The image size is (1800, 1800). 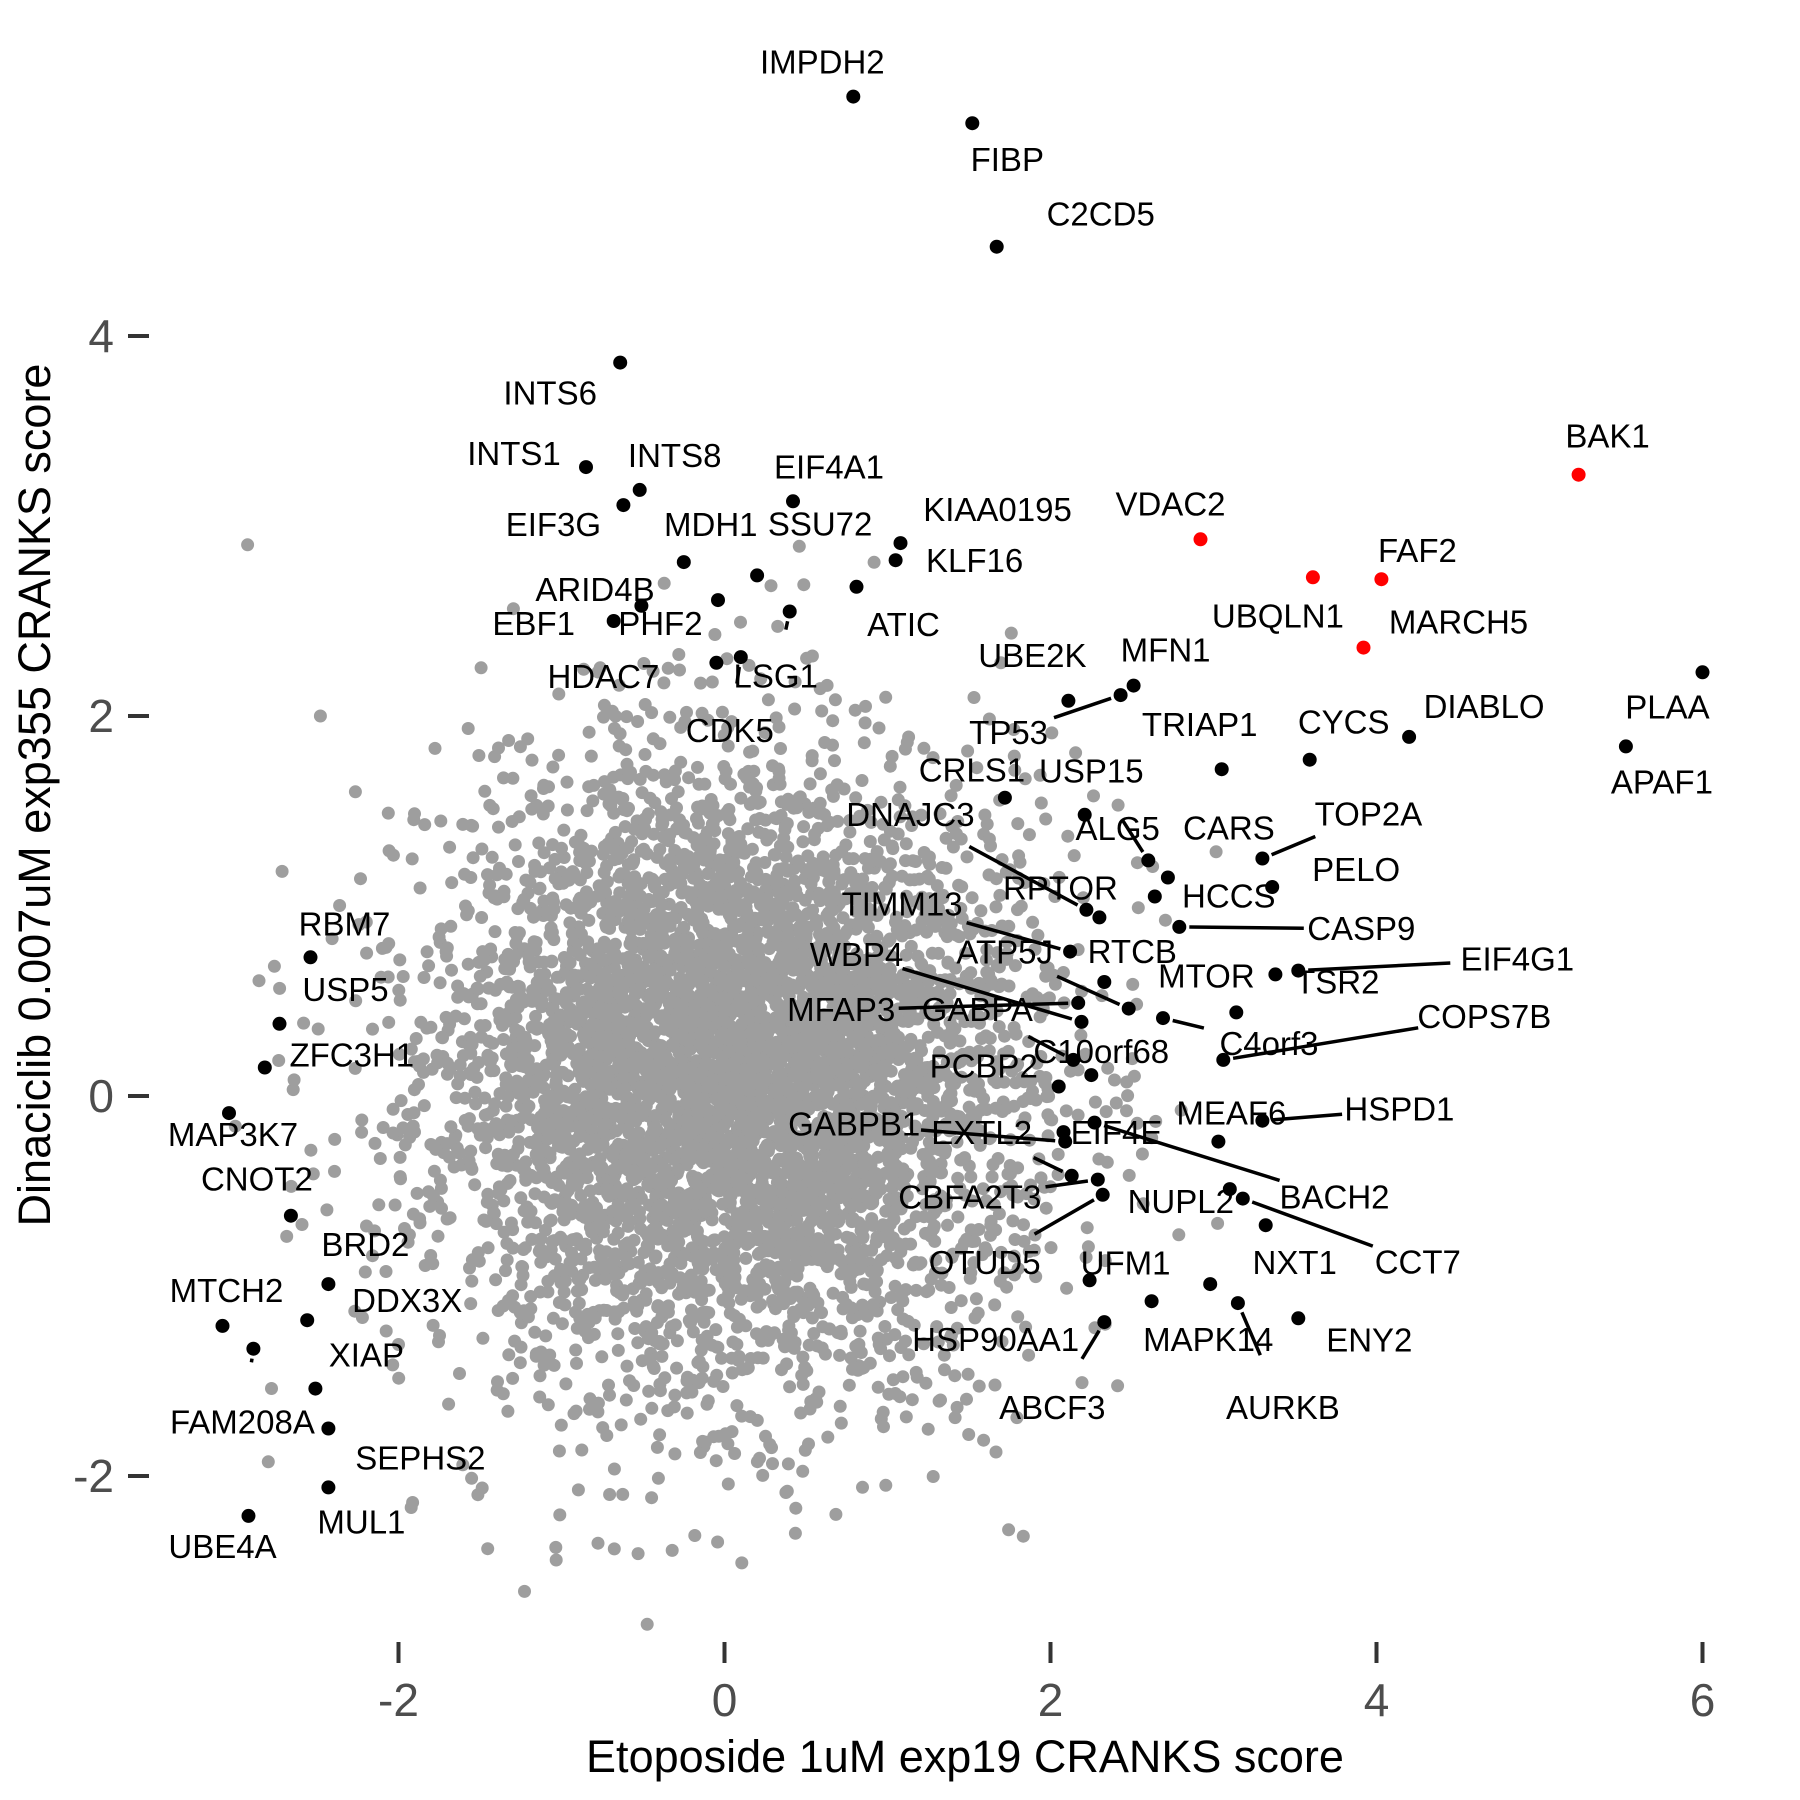 What do you see at coordinates (222, 1325) in the screenshot?
I see `gene-point-MTCH2` at bounding box center [222, 1325].